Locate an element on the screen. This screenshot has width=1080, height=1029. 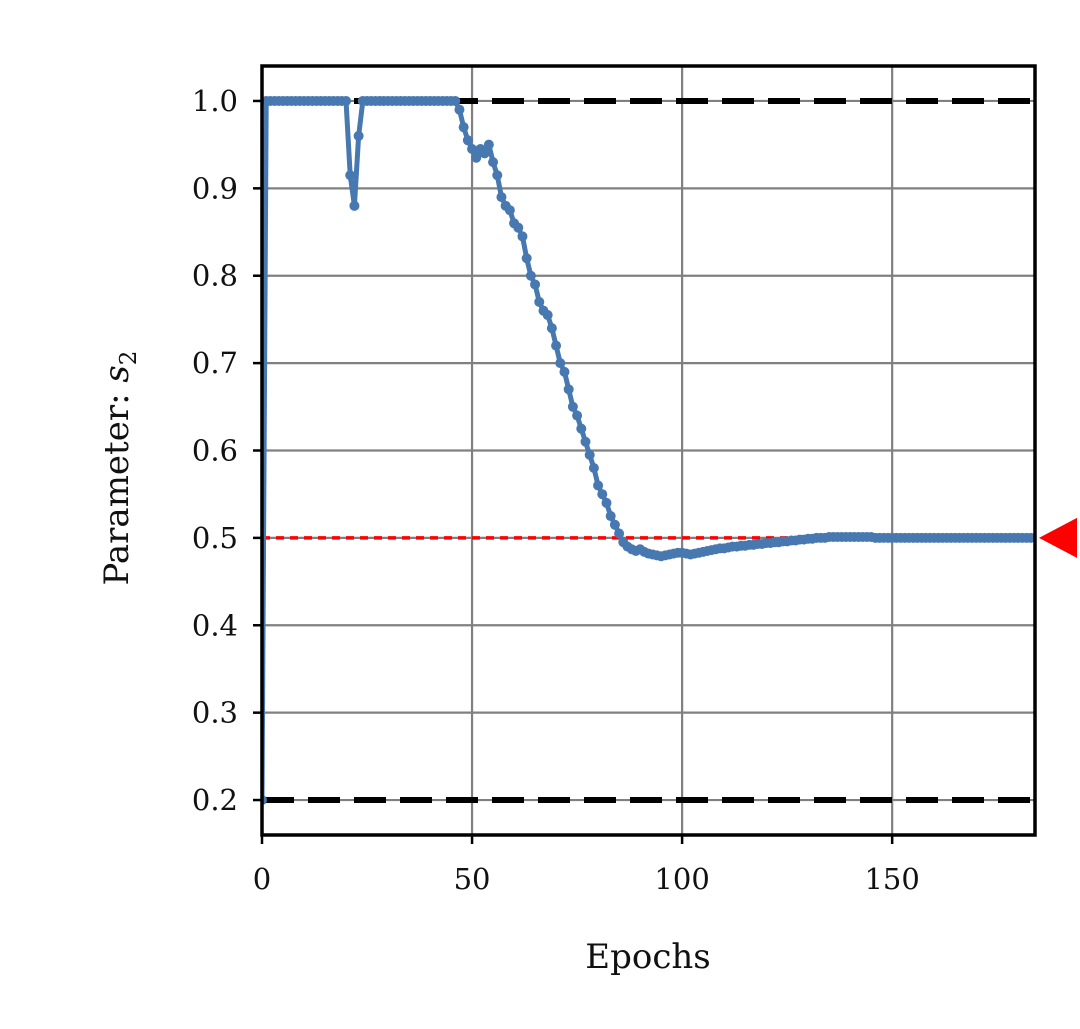
y-tick-label: 1.0 is located at coordinates (215, 101).